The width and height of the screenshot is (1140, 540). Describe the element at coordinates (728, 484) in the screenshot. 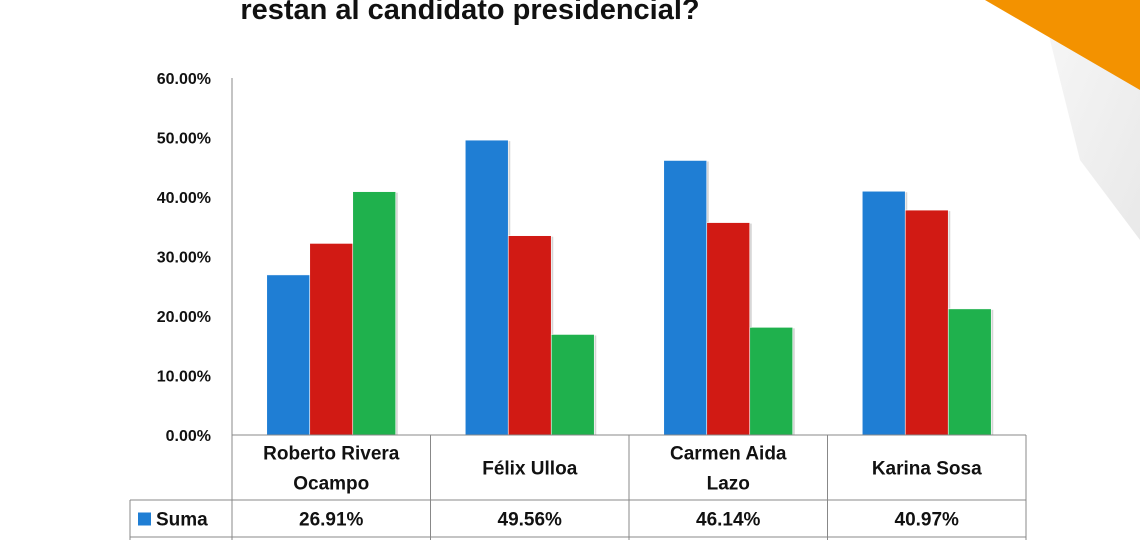

I see `x-category-label: Lazo` at that location.